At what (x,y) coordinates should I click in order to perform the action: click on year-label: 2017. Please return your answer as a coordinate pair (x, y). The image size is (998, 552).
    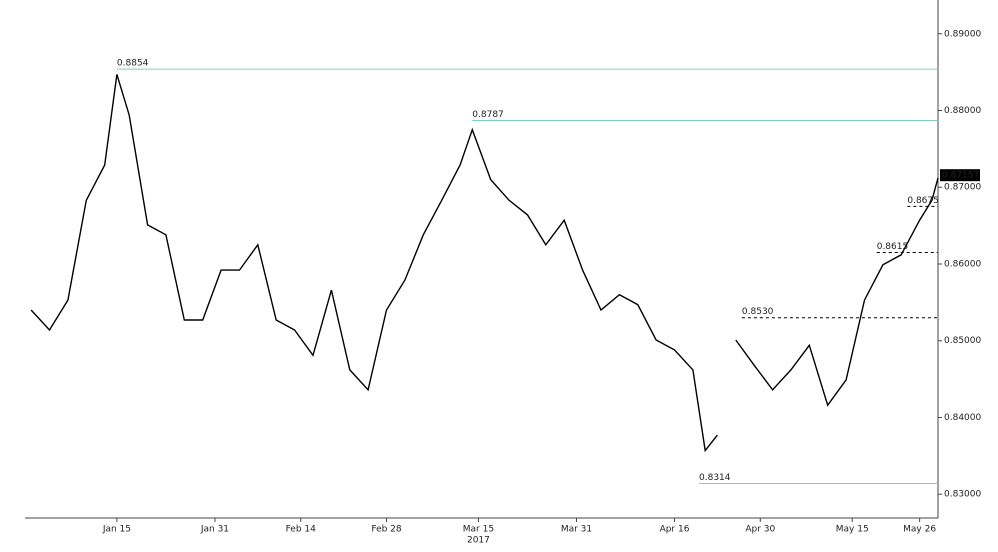
    Looking at the image, I should click on (478, 541).